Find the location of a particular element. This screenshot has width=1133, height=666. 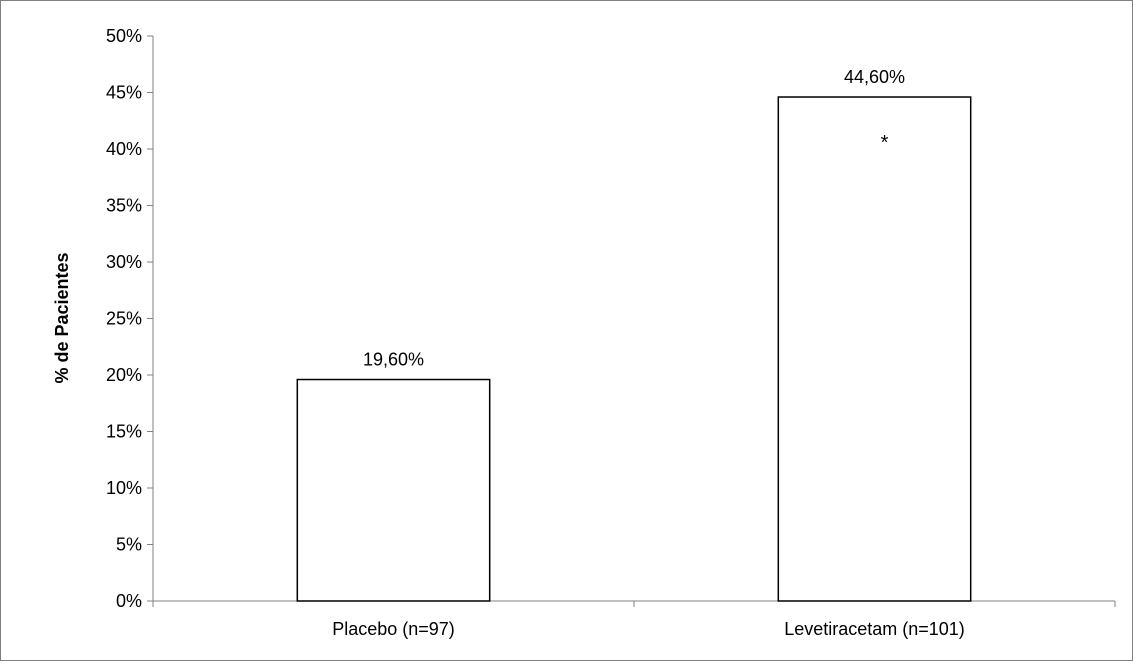

y-tick-label: 10% is located at coordinates (124, 488).